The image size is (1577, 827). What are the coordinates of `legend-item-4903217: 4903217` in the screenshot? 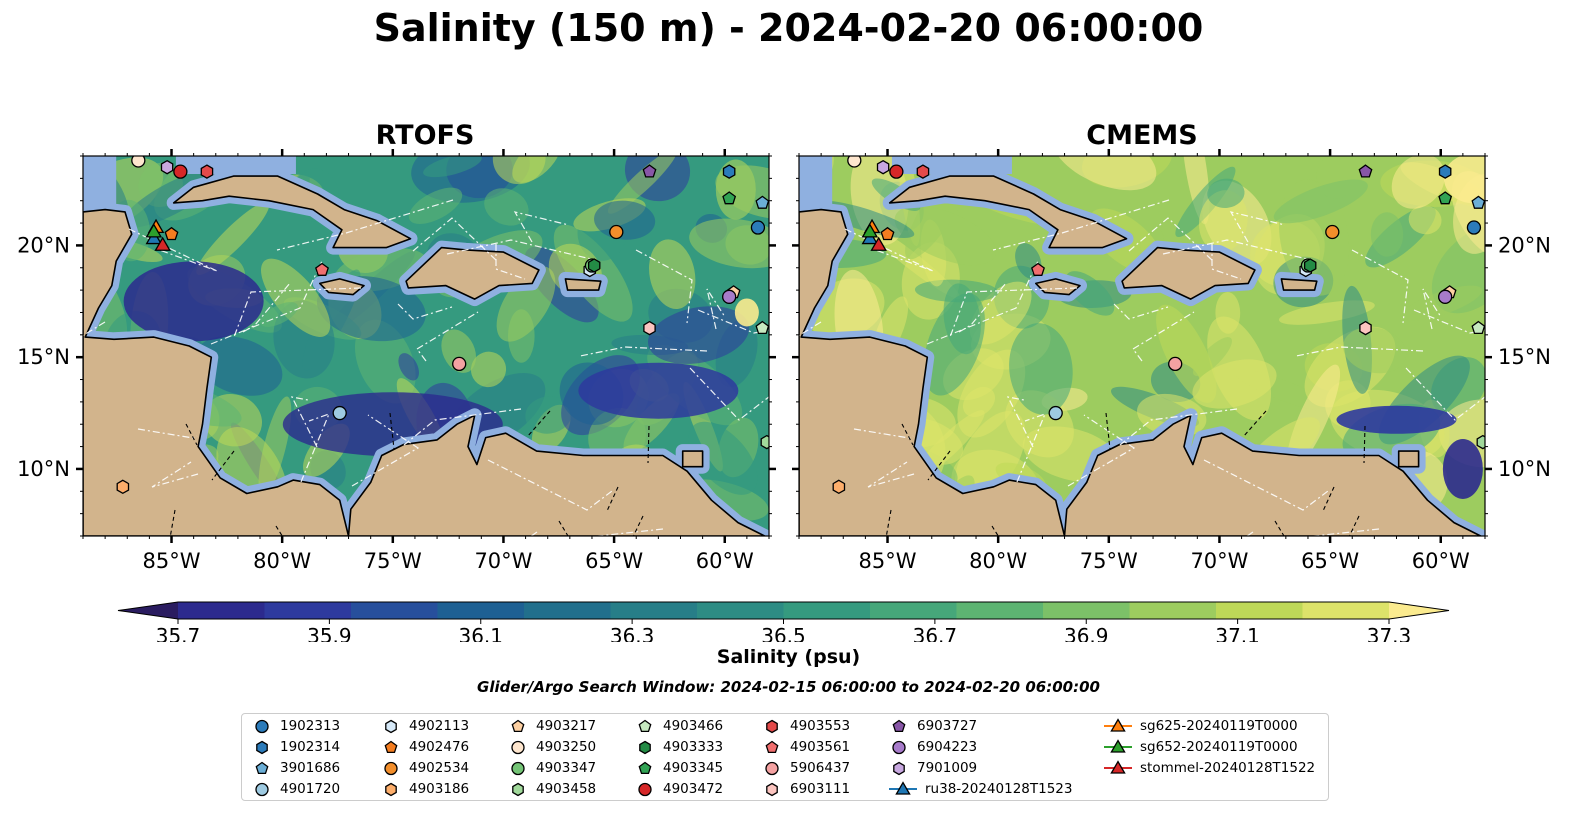 It's located at (552, 726).